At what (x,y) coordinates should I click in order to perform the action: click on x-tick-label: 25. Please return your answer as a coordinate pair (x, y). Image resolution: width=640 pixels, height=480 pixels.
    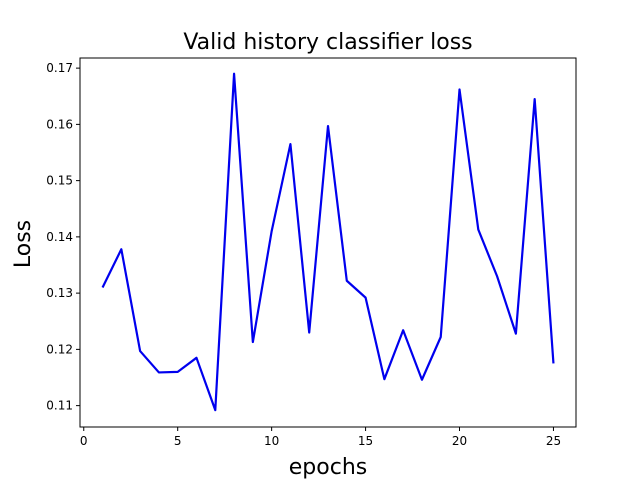
    Looking at the image, I should click on (553, 441).